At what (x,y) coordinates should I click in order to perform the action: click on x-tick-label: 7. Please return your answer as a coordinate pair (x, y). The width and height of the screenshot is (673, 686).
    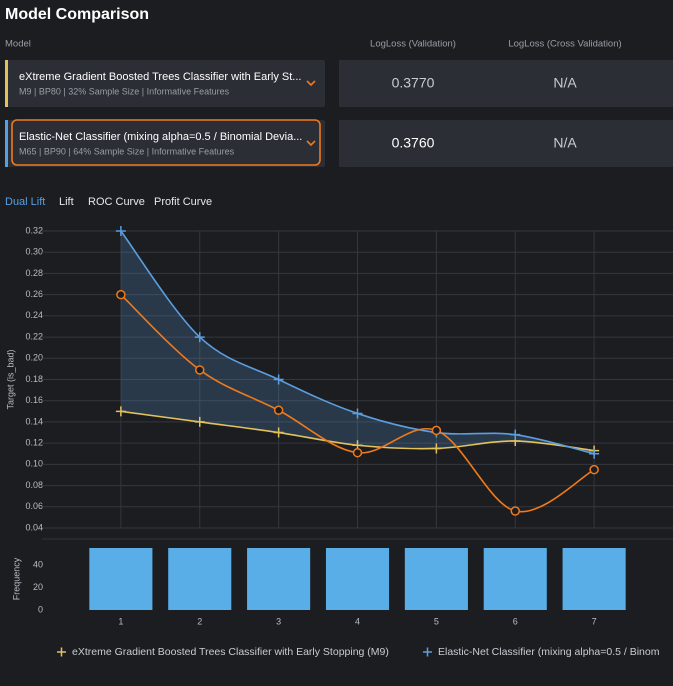
    Looking at the image, I should click on (594, 621).